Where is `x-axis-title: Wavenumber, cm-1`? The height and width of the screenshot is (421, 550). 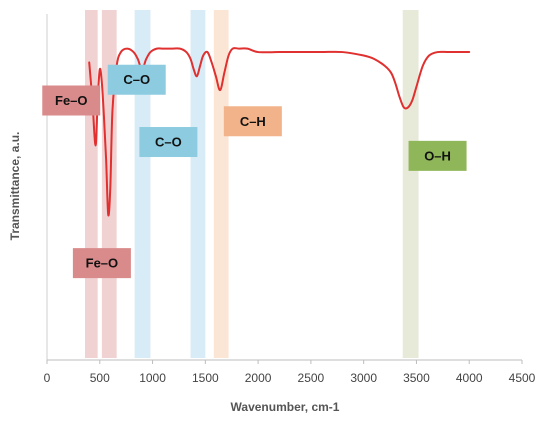 x-axis-title: Wavenumber, cm-1 is located at coordinates (285, 407).